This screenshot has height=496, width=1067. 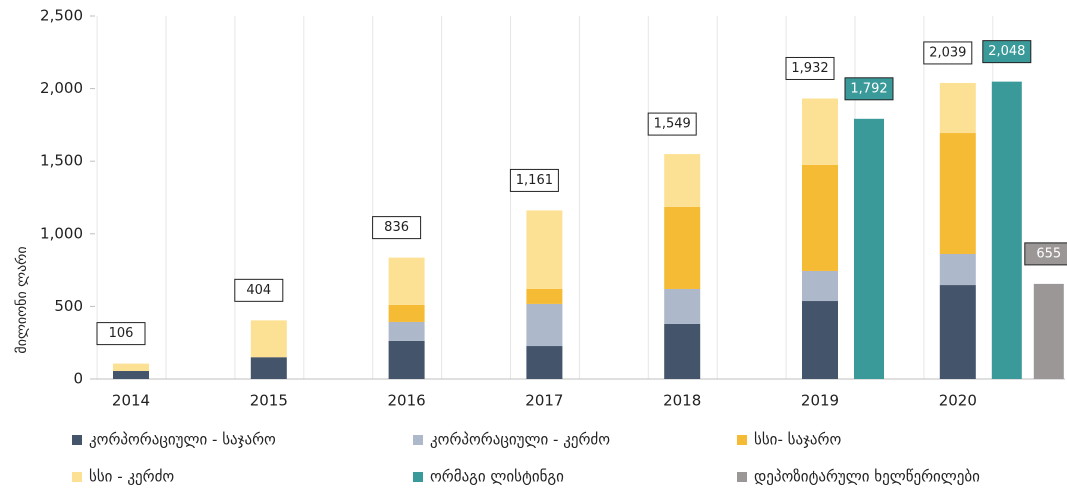 What do you see at coordinates (797, 440) in the screenshot?
I see `legend-label: სსი- საჯარო` at bounding box center [797, 440].